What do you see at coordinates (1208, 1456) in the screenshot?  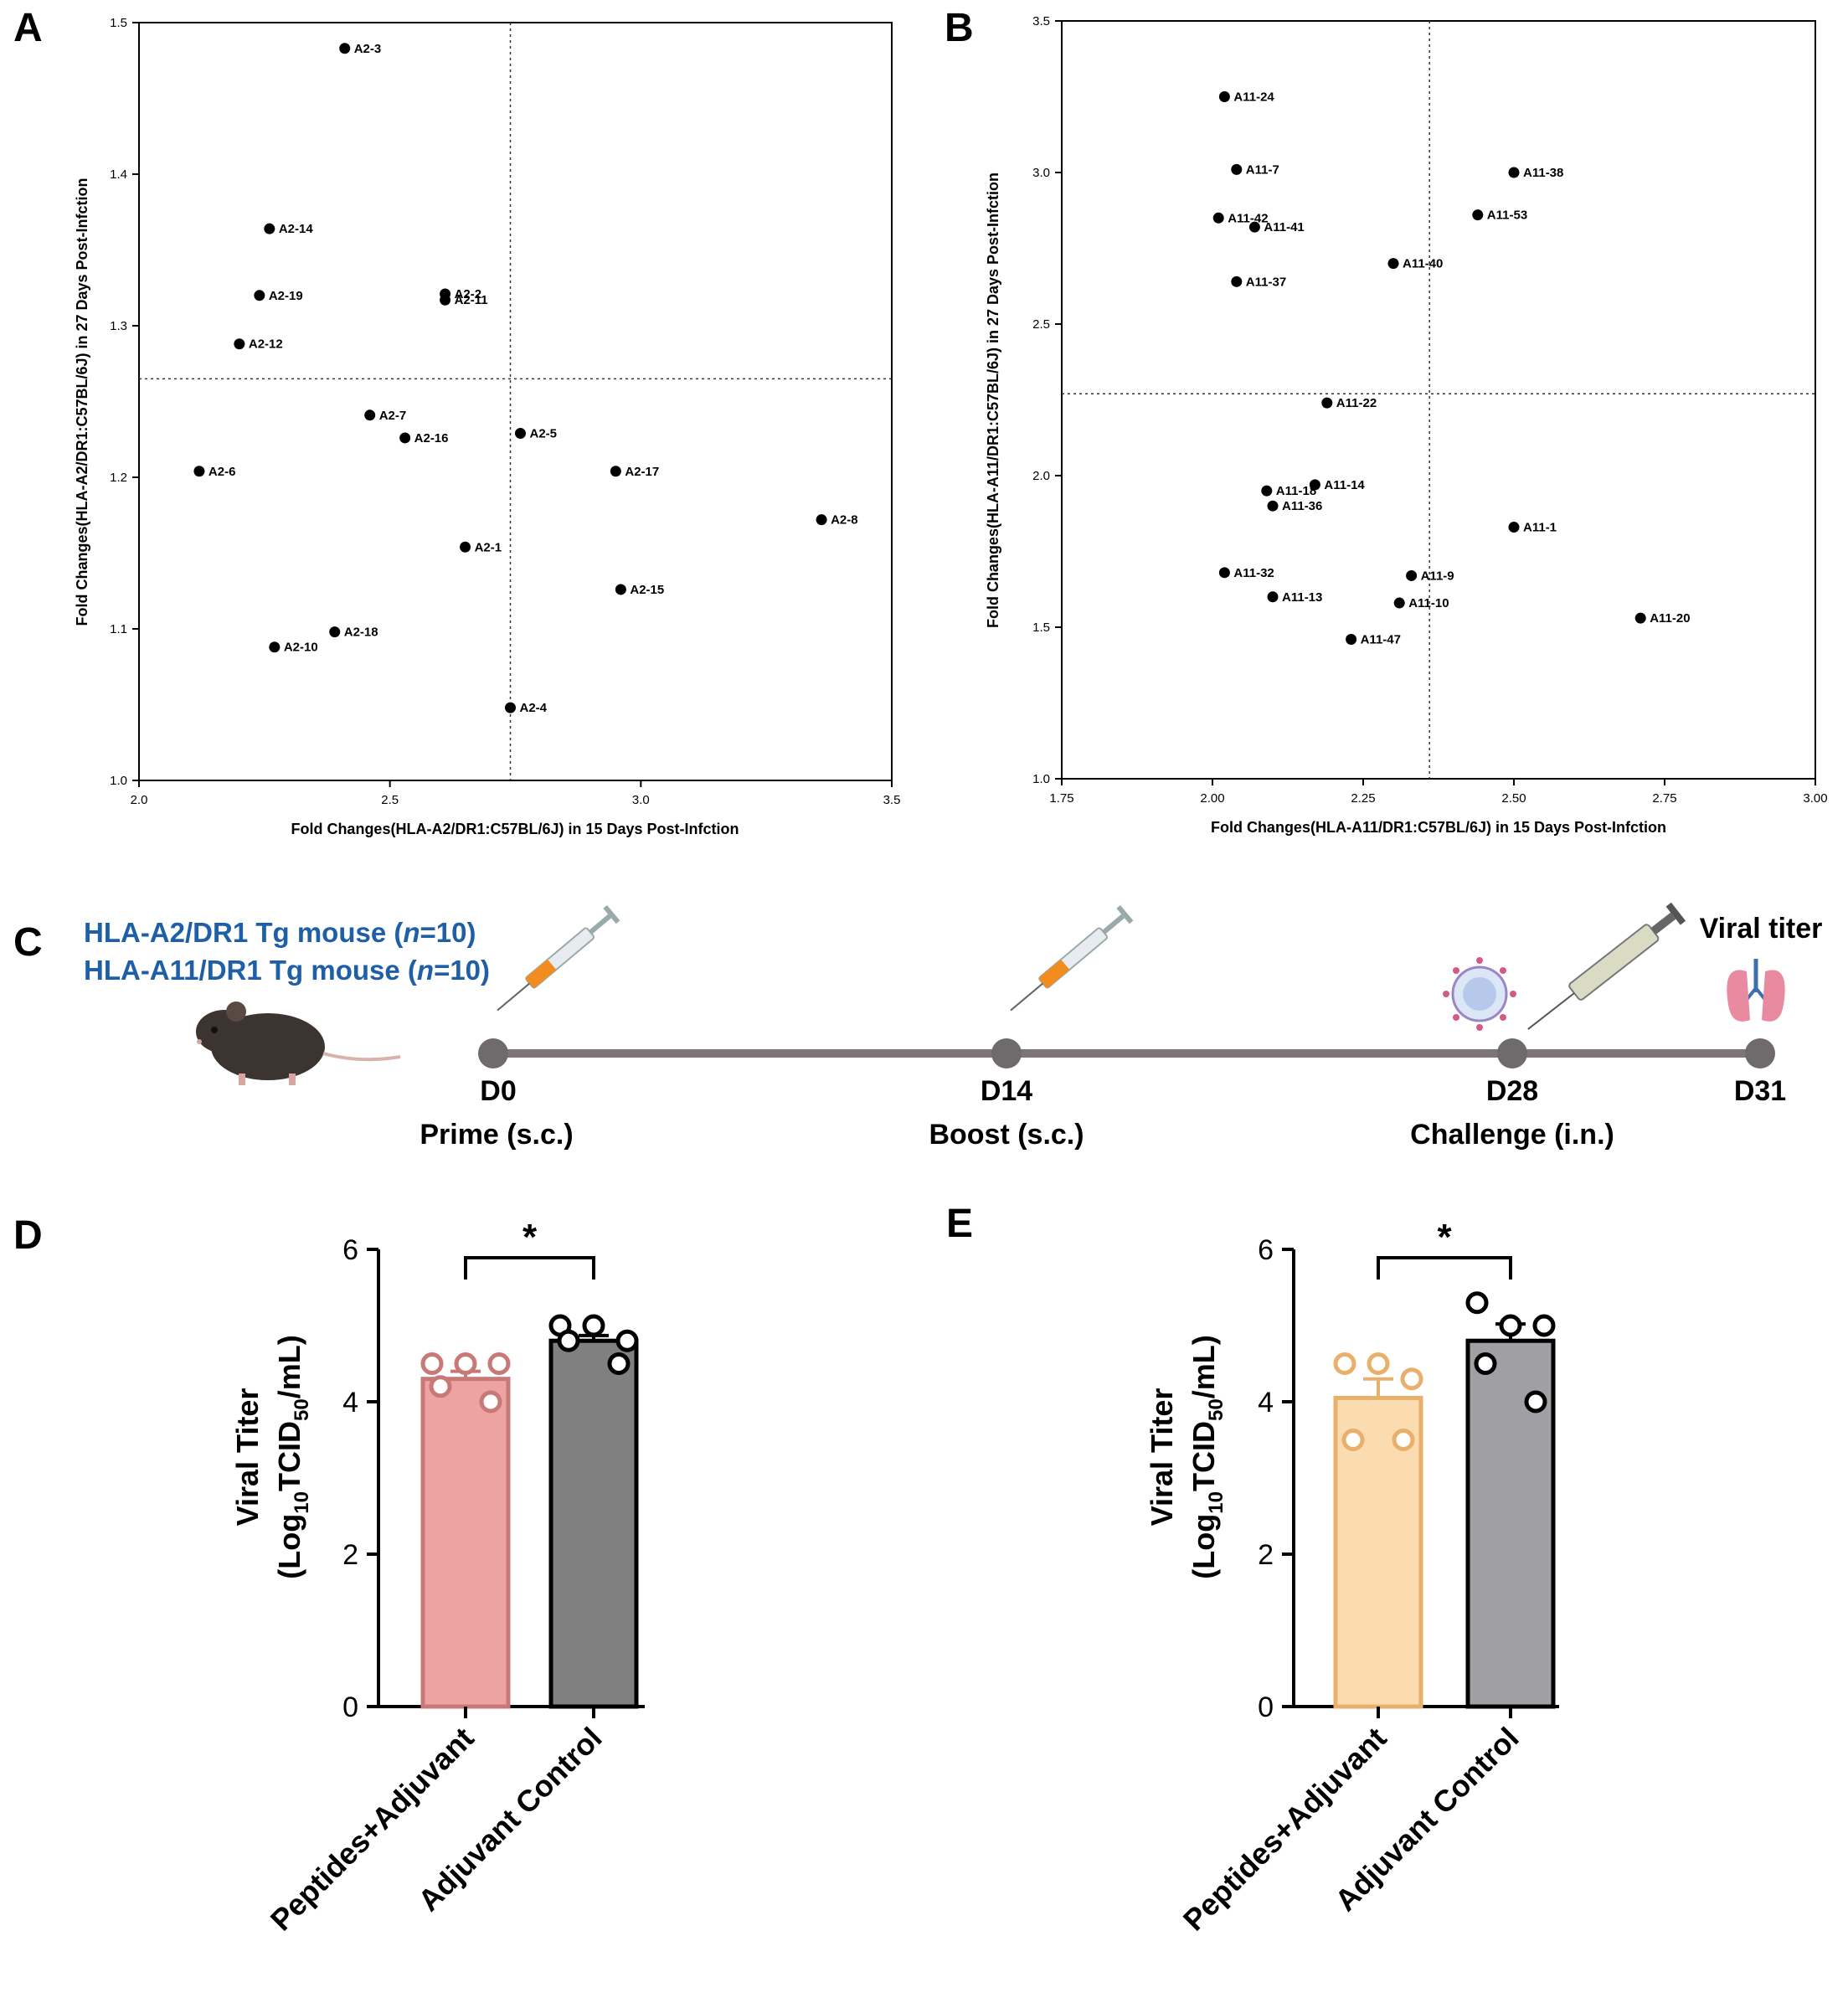 I see `y-axis-title-e-line2: (Log10TCID50/mL)` at bounding box center [1208, 1456].